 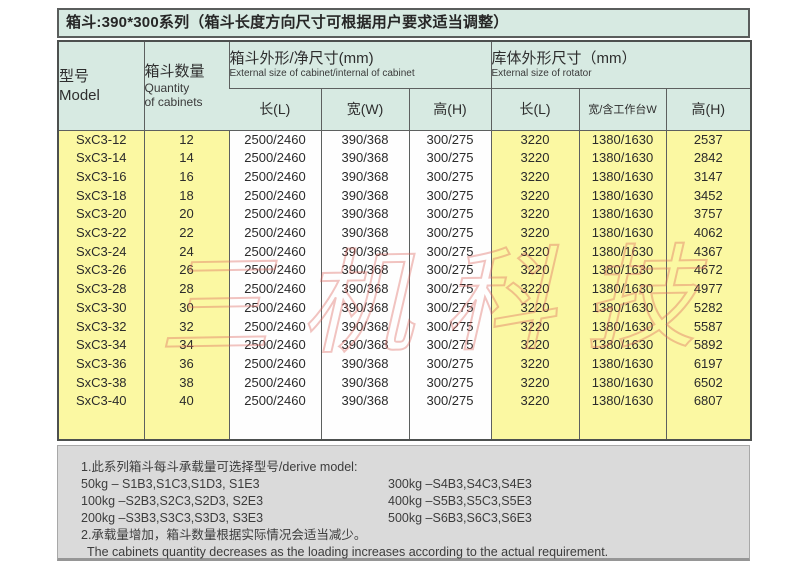 What do you see at coordinates (708, 364) in the screenshot?
I see `cell-r-h: 6197` at bounding box center [708, 364].